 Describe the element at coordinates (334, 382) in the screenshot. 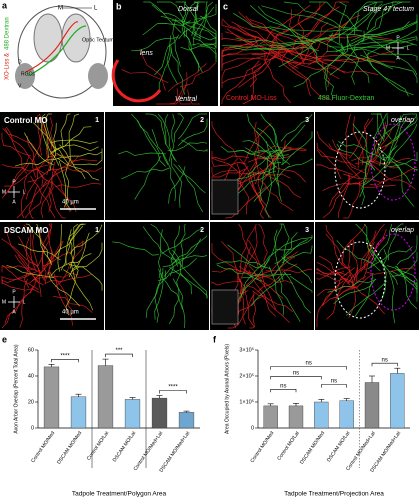

I see `significance-label: ns` at that location.